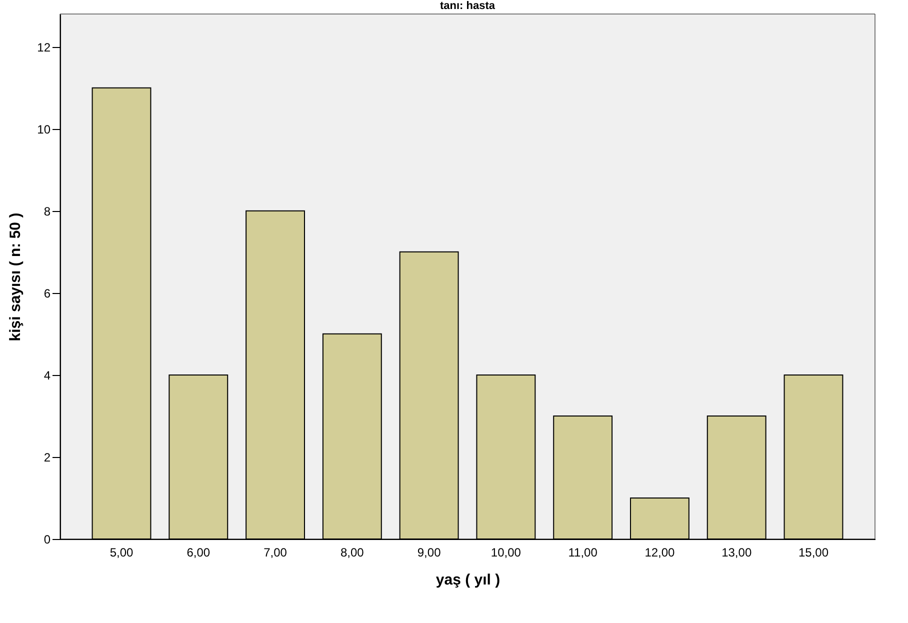  Describe the element at coordinates (47, 293) in the screenshot. I see `y-tick-label: 6` at that location.